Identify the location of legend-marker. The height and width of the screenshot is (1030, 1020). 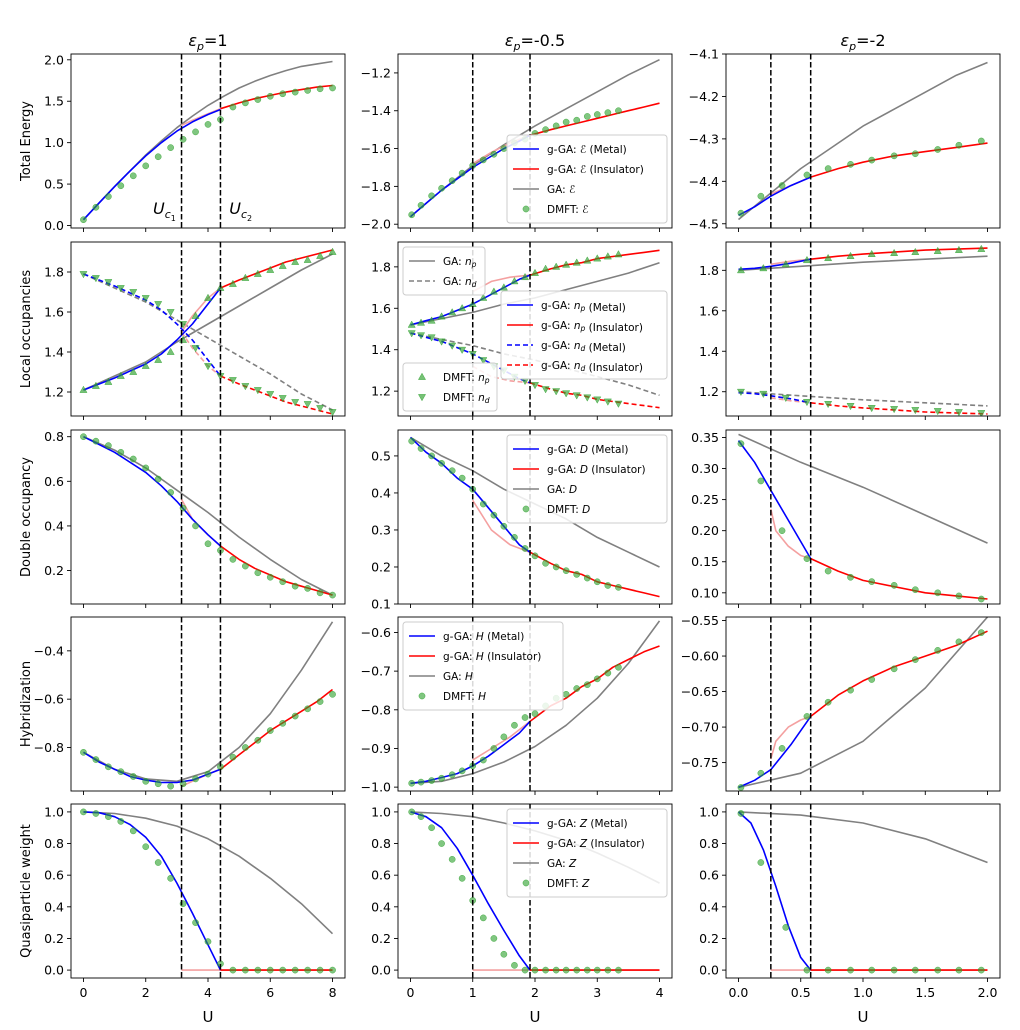
(422, 376).